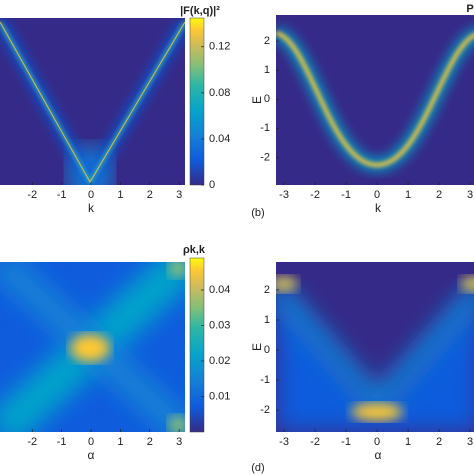  I want to click on heatmap-b, so click(375, 100).